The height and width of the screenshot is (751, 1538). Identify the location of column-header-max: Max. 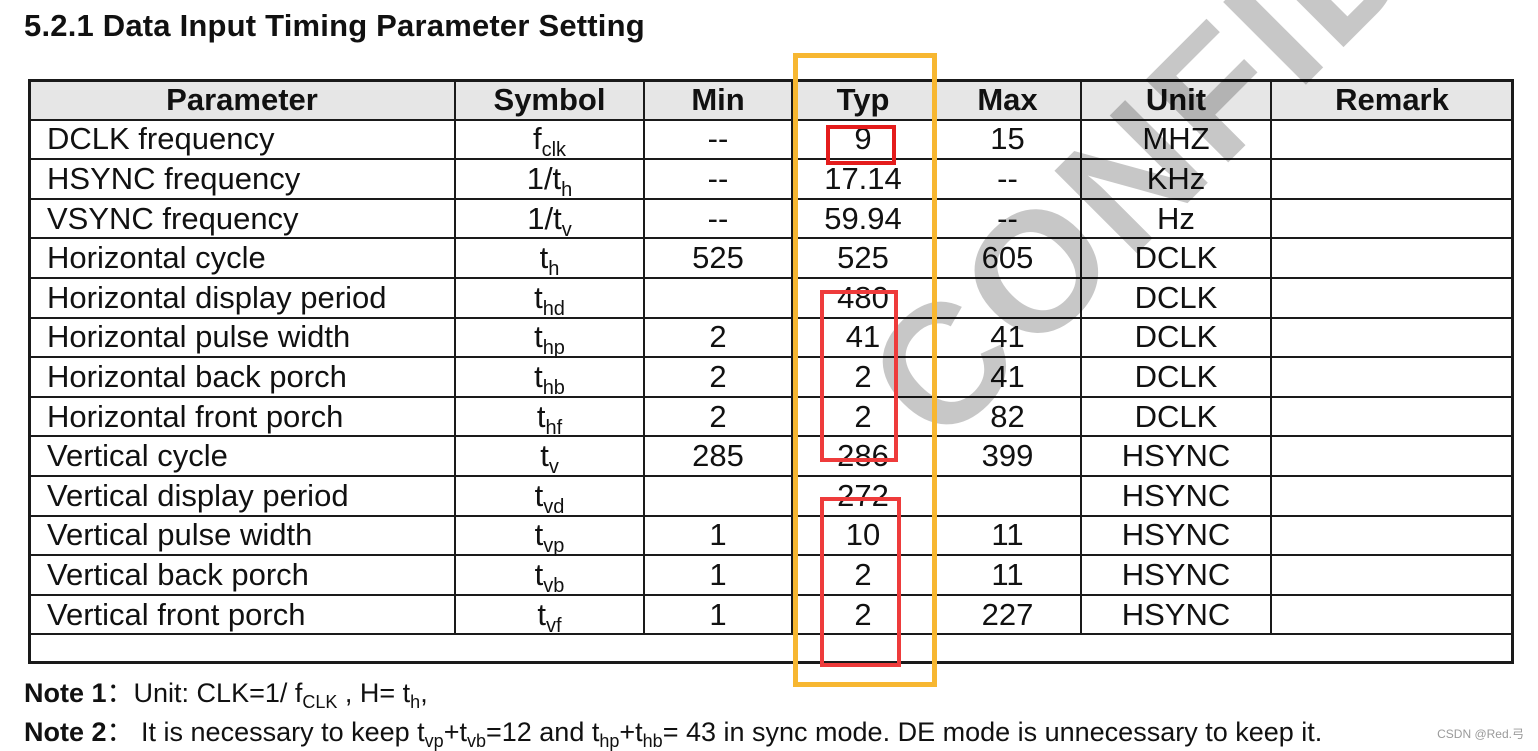
(1007, 100).